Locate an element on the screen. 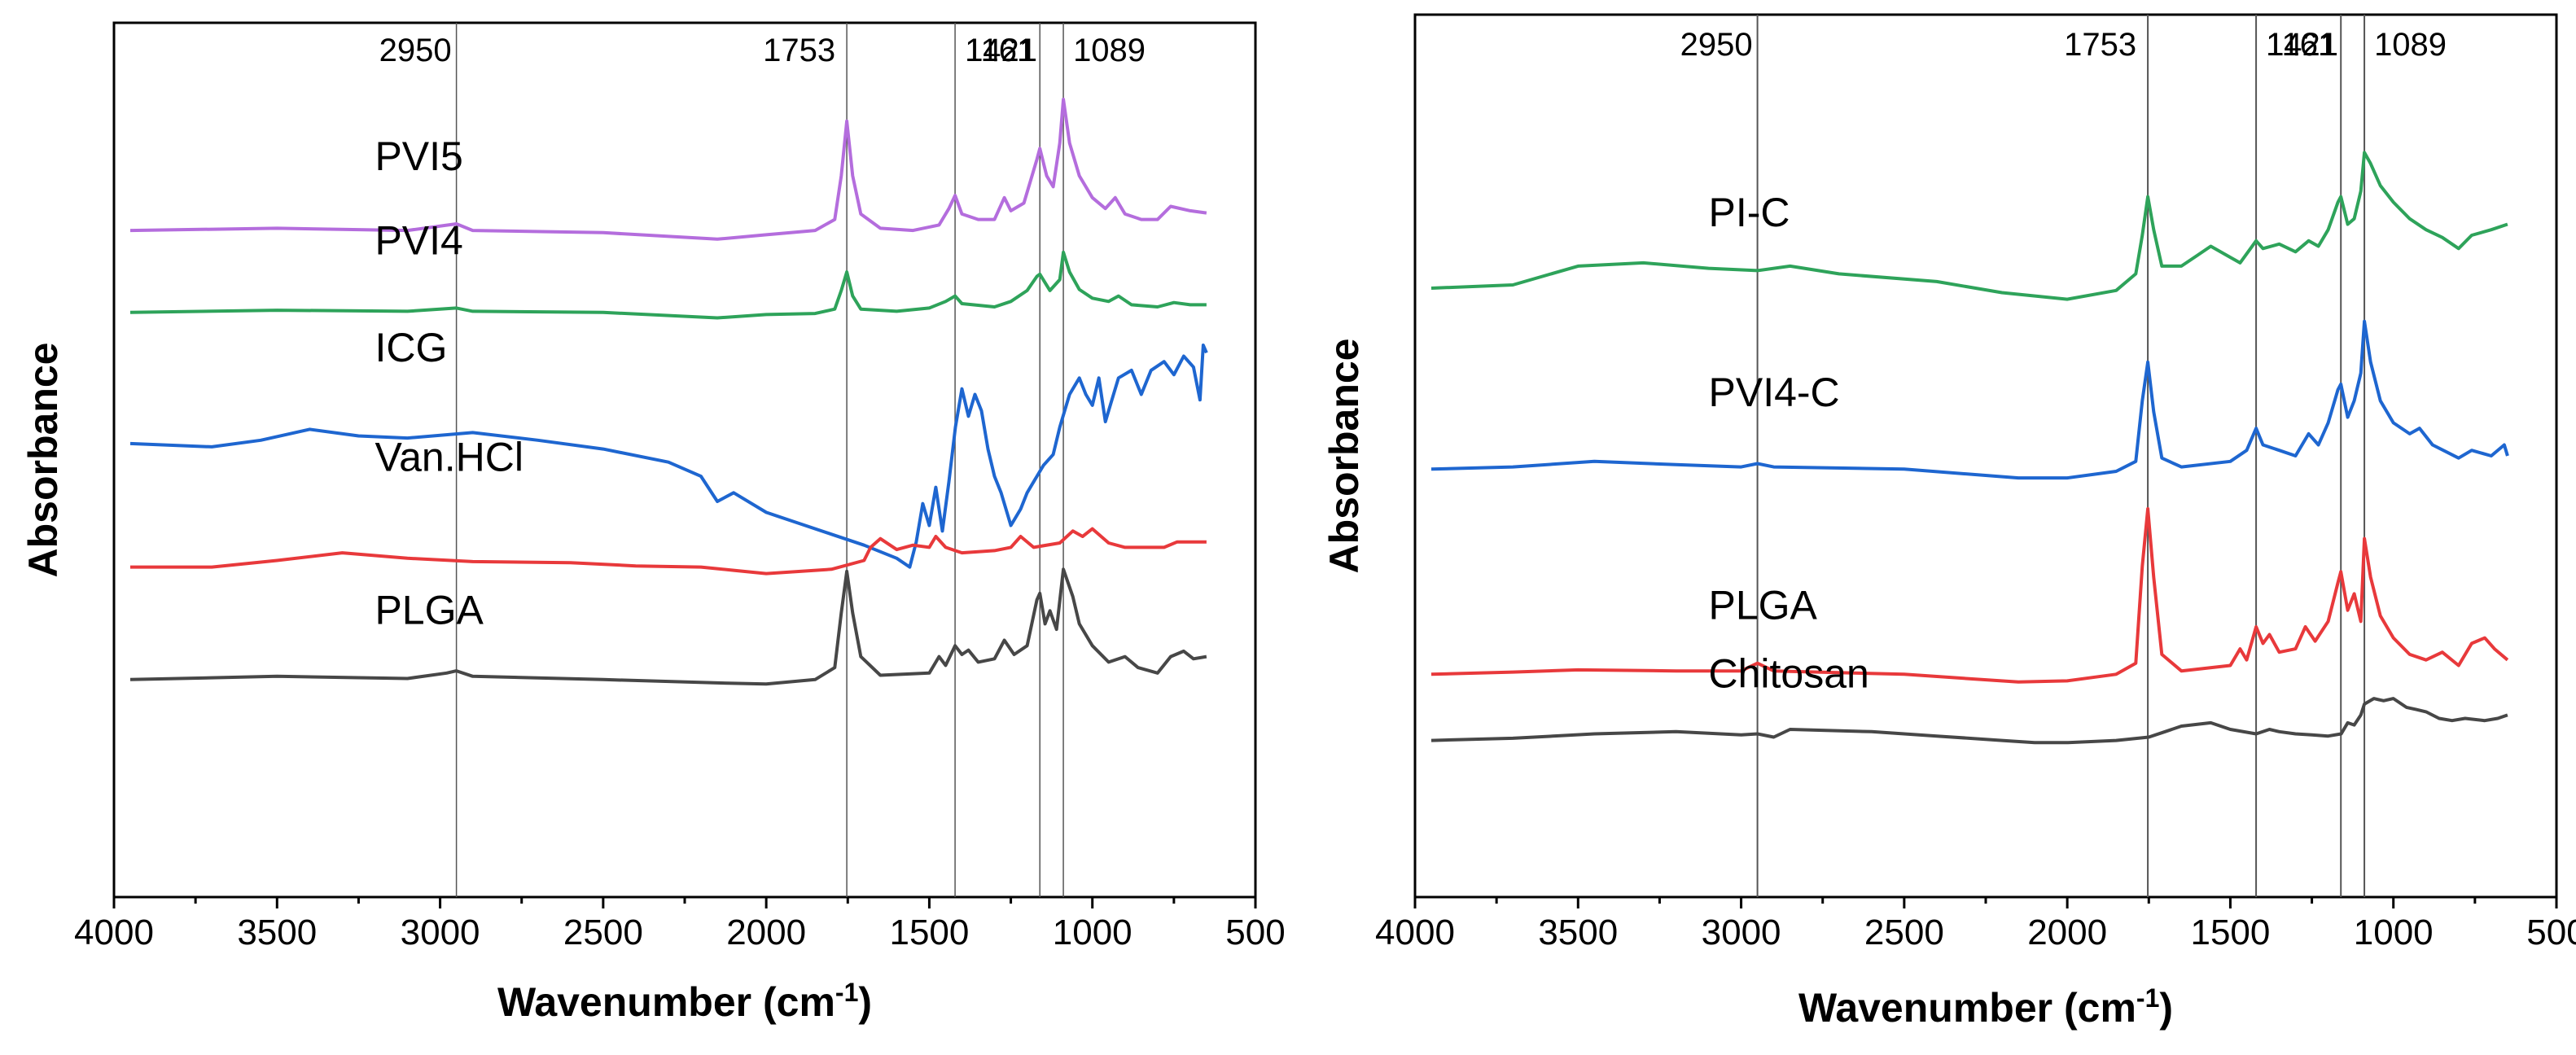 The width and height of the screenshot is (2576, 1055). right-x-tick-label-2500: 2500 is located at coordinates (1904, 932).